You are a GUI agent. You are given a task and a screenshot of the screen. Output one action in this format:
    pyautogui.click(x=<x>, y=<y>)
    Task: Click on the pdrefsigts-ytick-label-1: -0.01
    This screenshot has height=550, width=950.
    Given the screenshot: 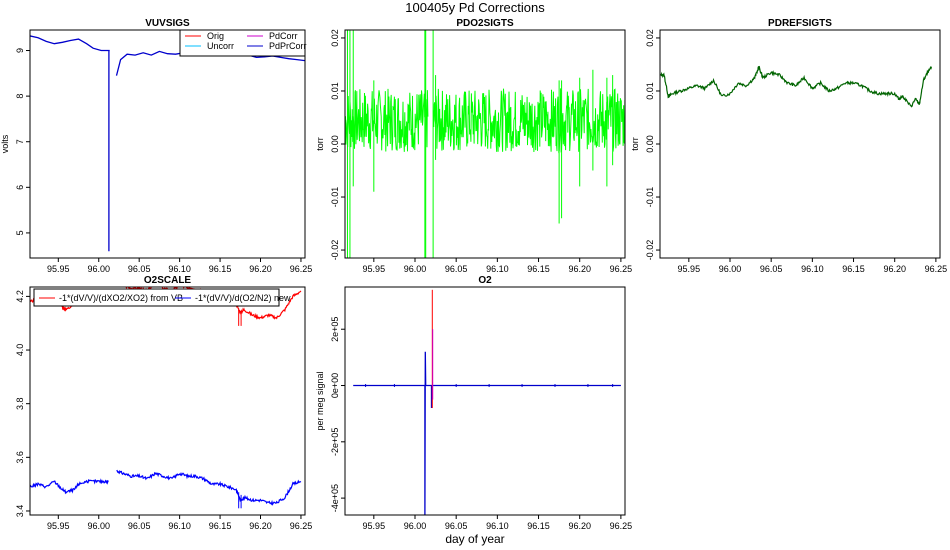 What is the action you would take?
    pyautogui.click(x=650, y=197)
    